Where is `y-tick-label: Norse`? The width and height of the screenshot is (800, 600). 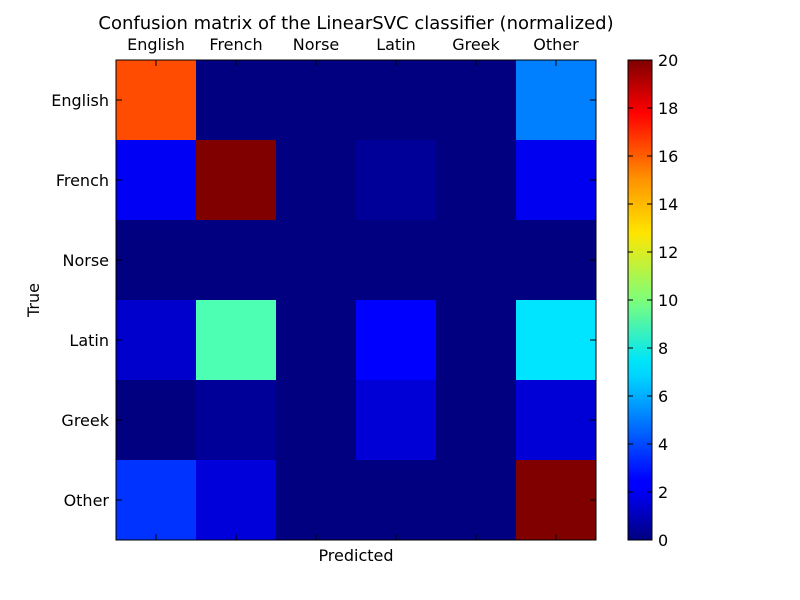 y-tick-label: Norse is located at coordinates (85, 260).